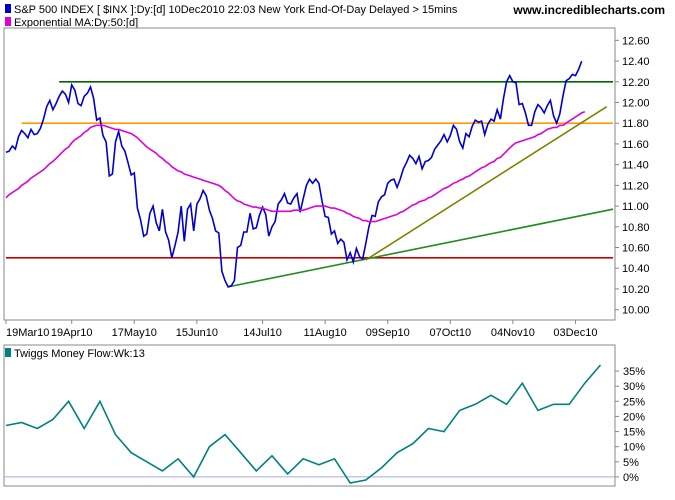 The height and width of the screenshot is (500, 675). What do you see at coordinates (27, 333) in the screenshot?
I see `price-x-tick-label: 19Mar10` at bounding box center [27, 333].